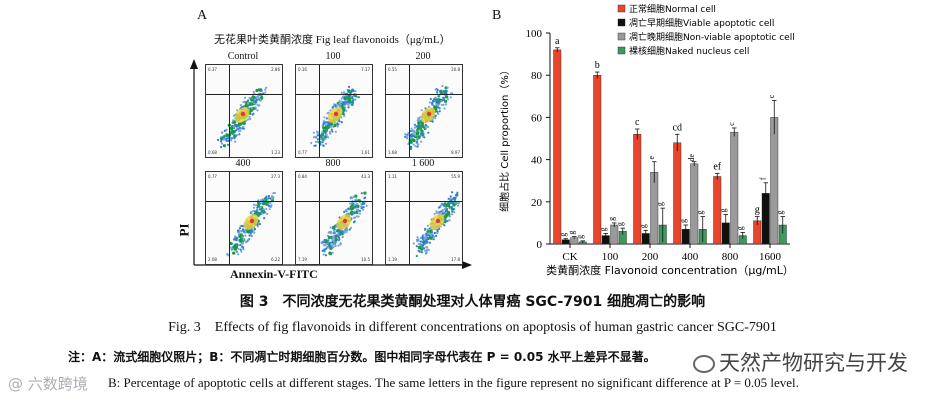 Image resolution: width=945 pixels, height=404 pixels. Describe the element at coordinates (537, 203) in the screenshot. I see `y-tick-label: 20` at that location.